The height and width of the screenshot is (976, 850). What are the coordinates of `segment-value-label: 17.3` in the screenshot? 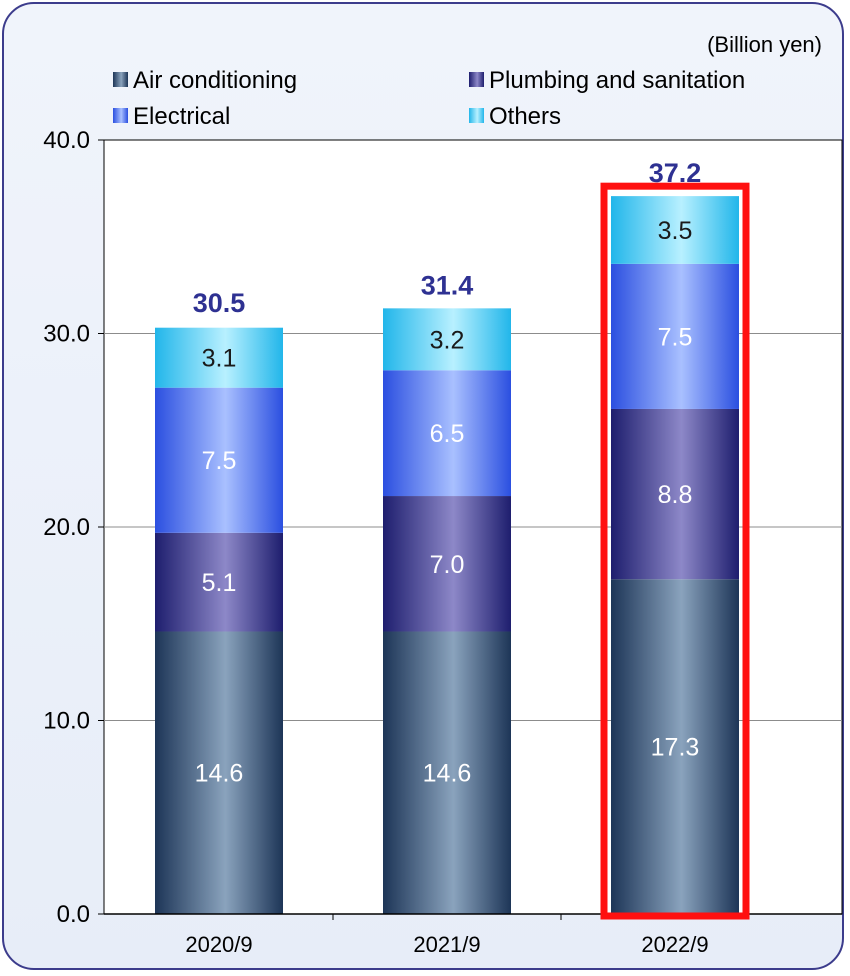 It's located at (675, 748).